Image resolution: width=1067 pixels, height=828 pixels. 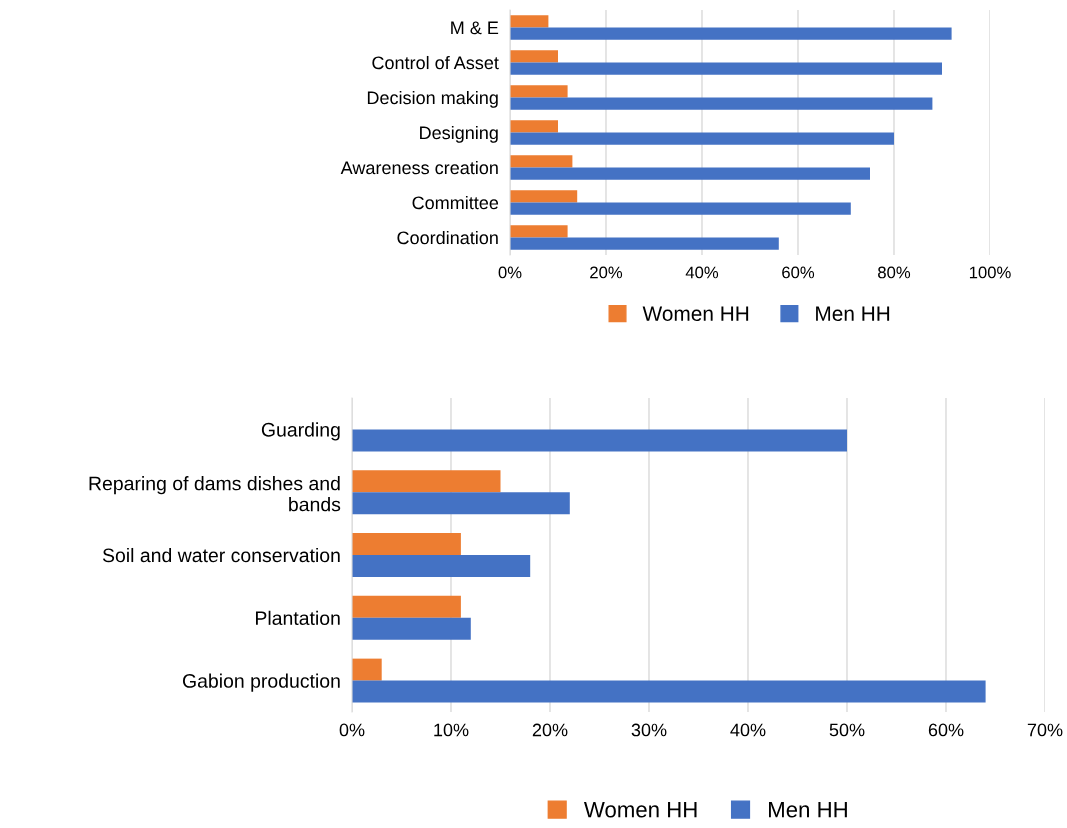 I want to click on x-tick-label: 100%, so click(x=990, y=272).